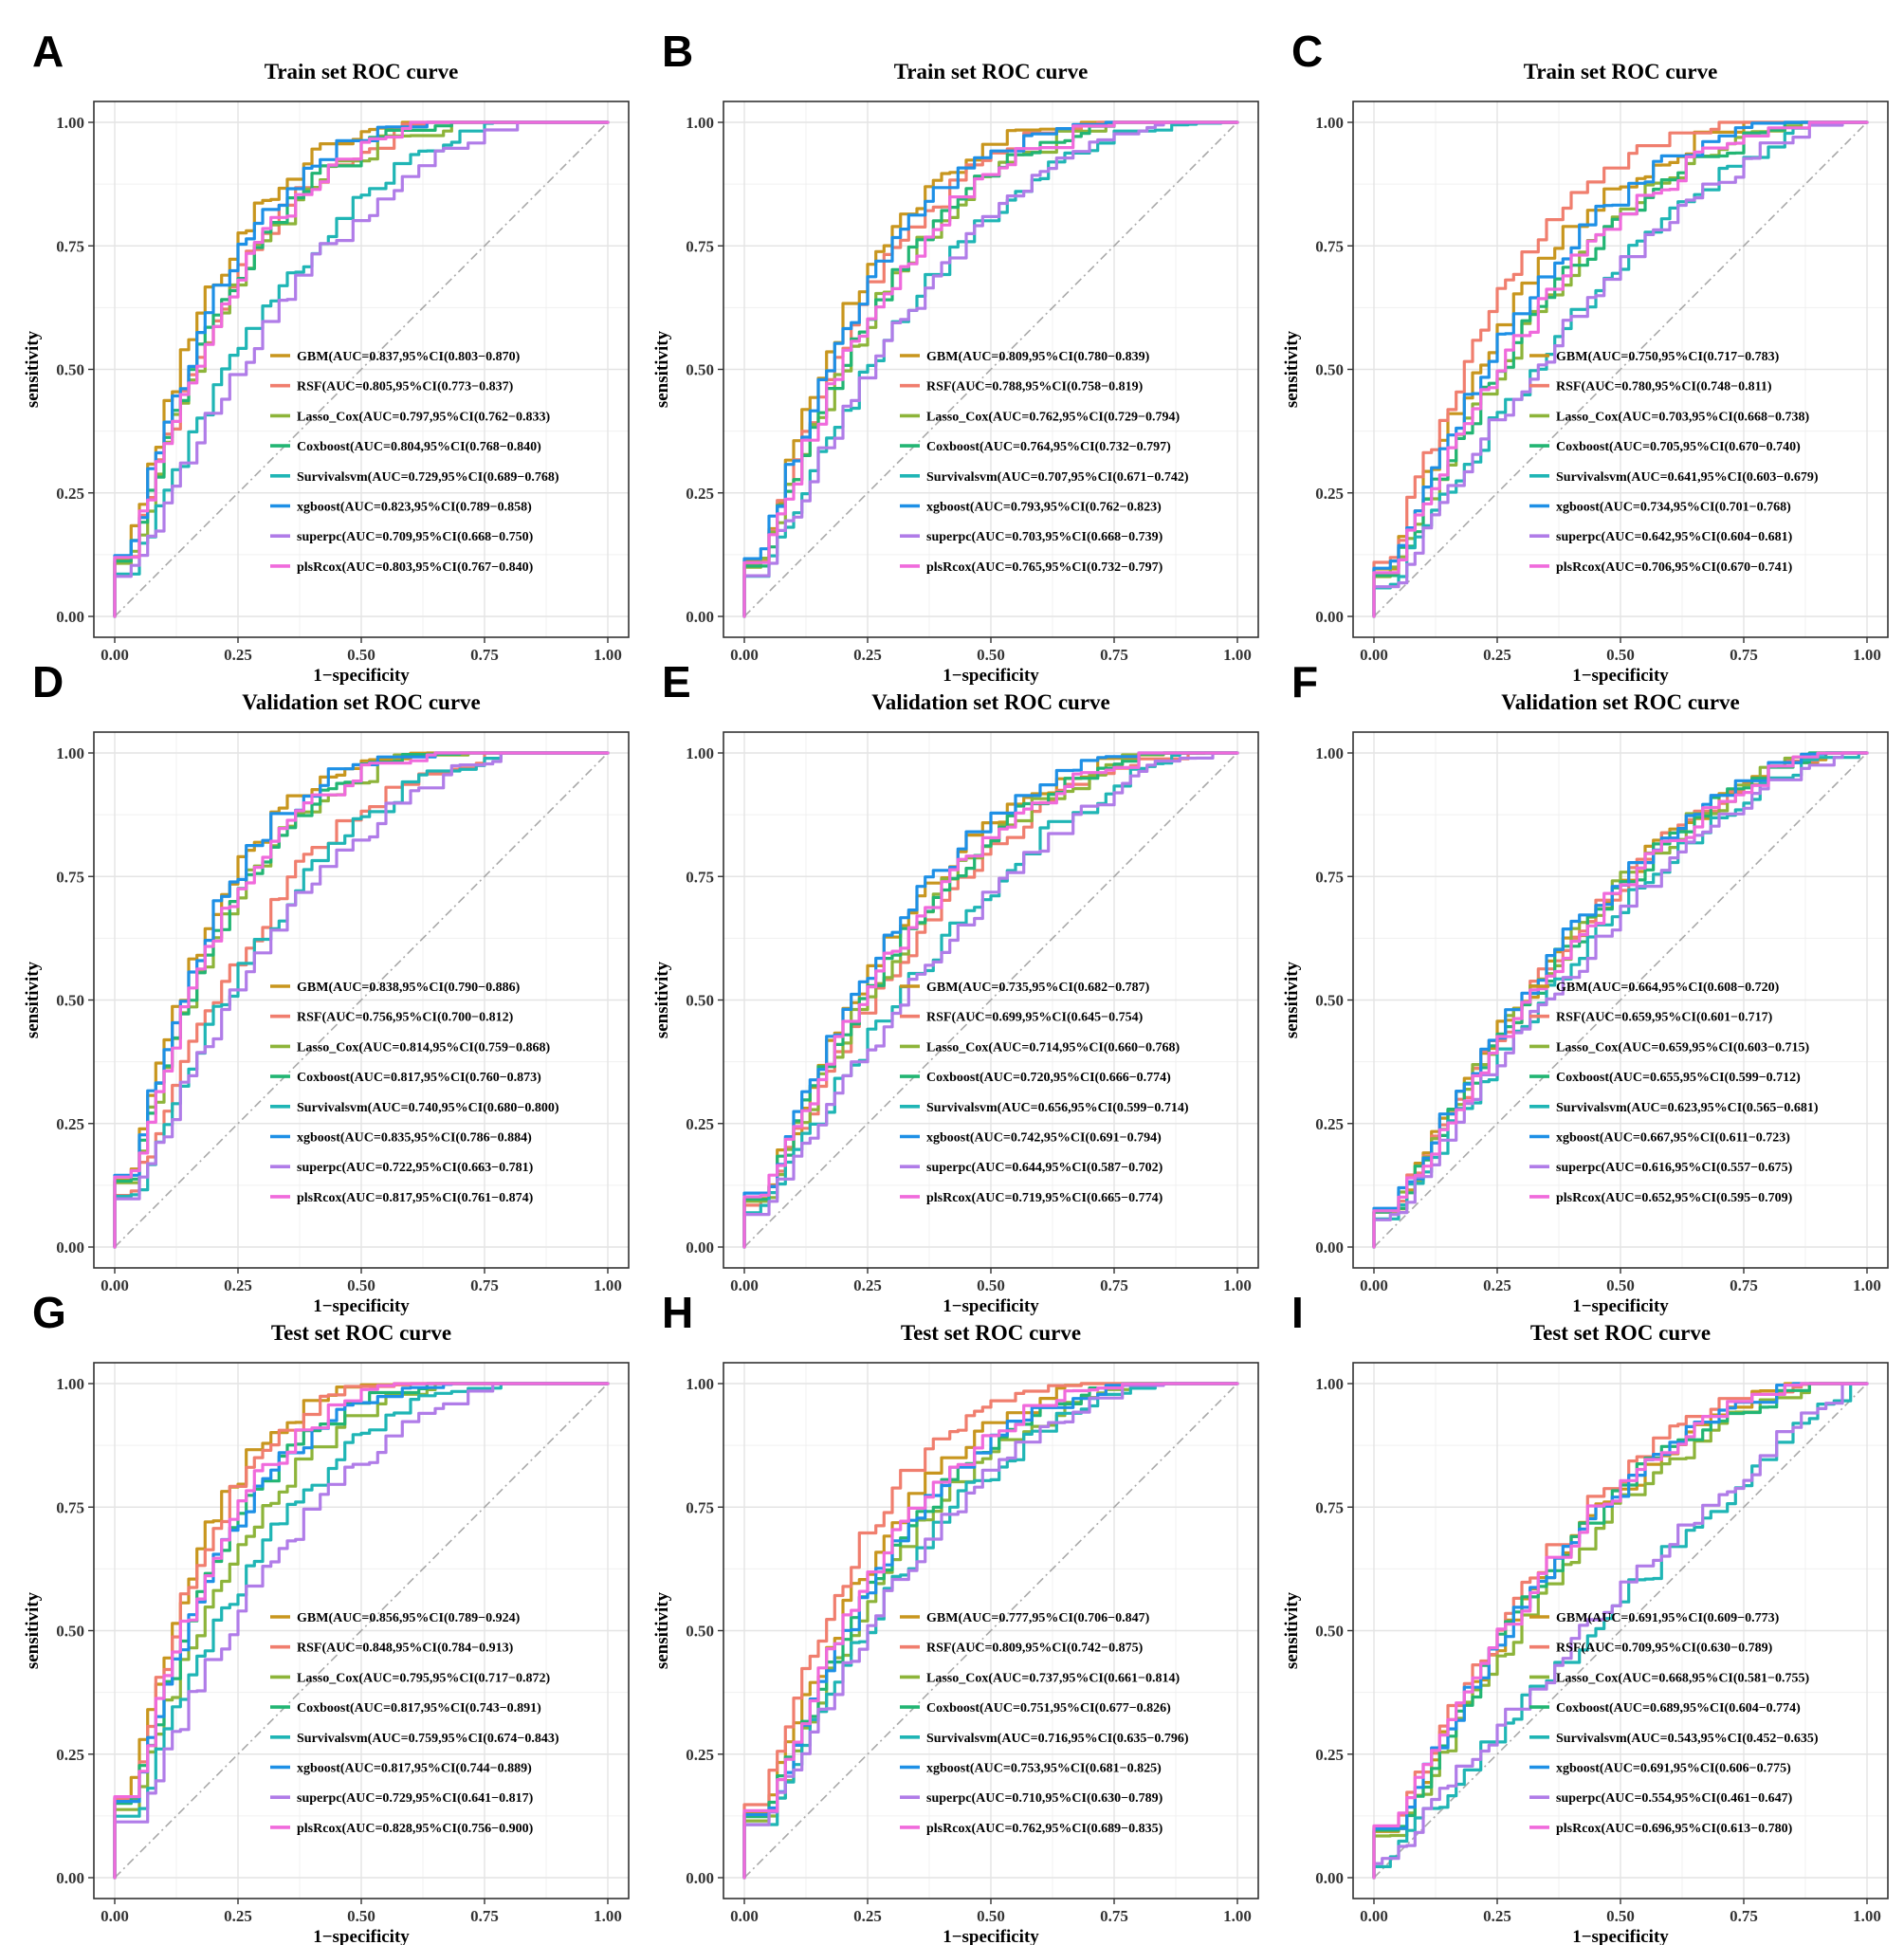 The height and width of the screenshot is (1945, 1904). What do you see at coordinates (1675, 1198) in the screenshot?
I see `legend-label-plsrcox: plsRcox(AUC=0.652,95%CI(0.595−0.709)` at bounding box center [1675, 1198].